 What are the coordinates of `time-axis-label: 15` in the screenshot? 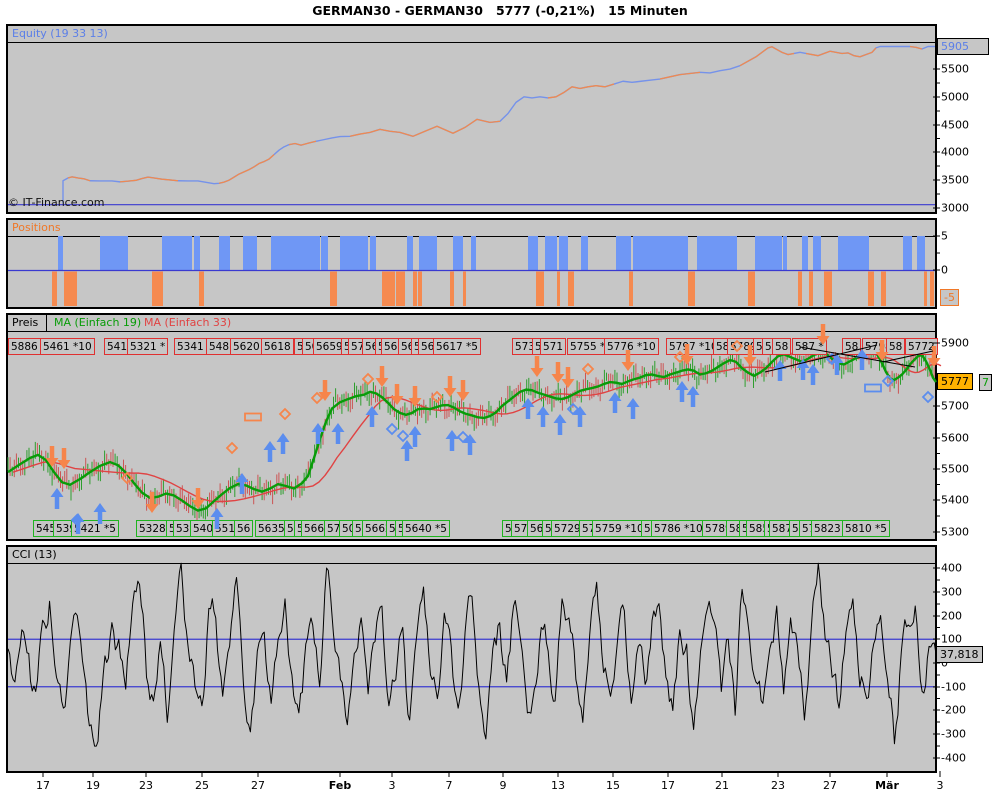 It's located at (613, 785).